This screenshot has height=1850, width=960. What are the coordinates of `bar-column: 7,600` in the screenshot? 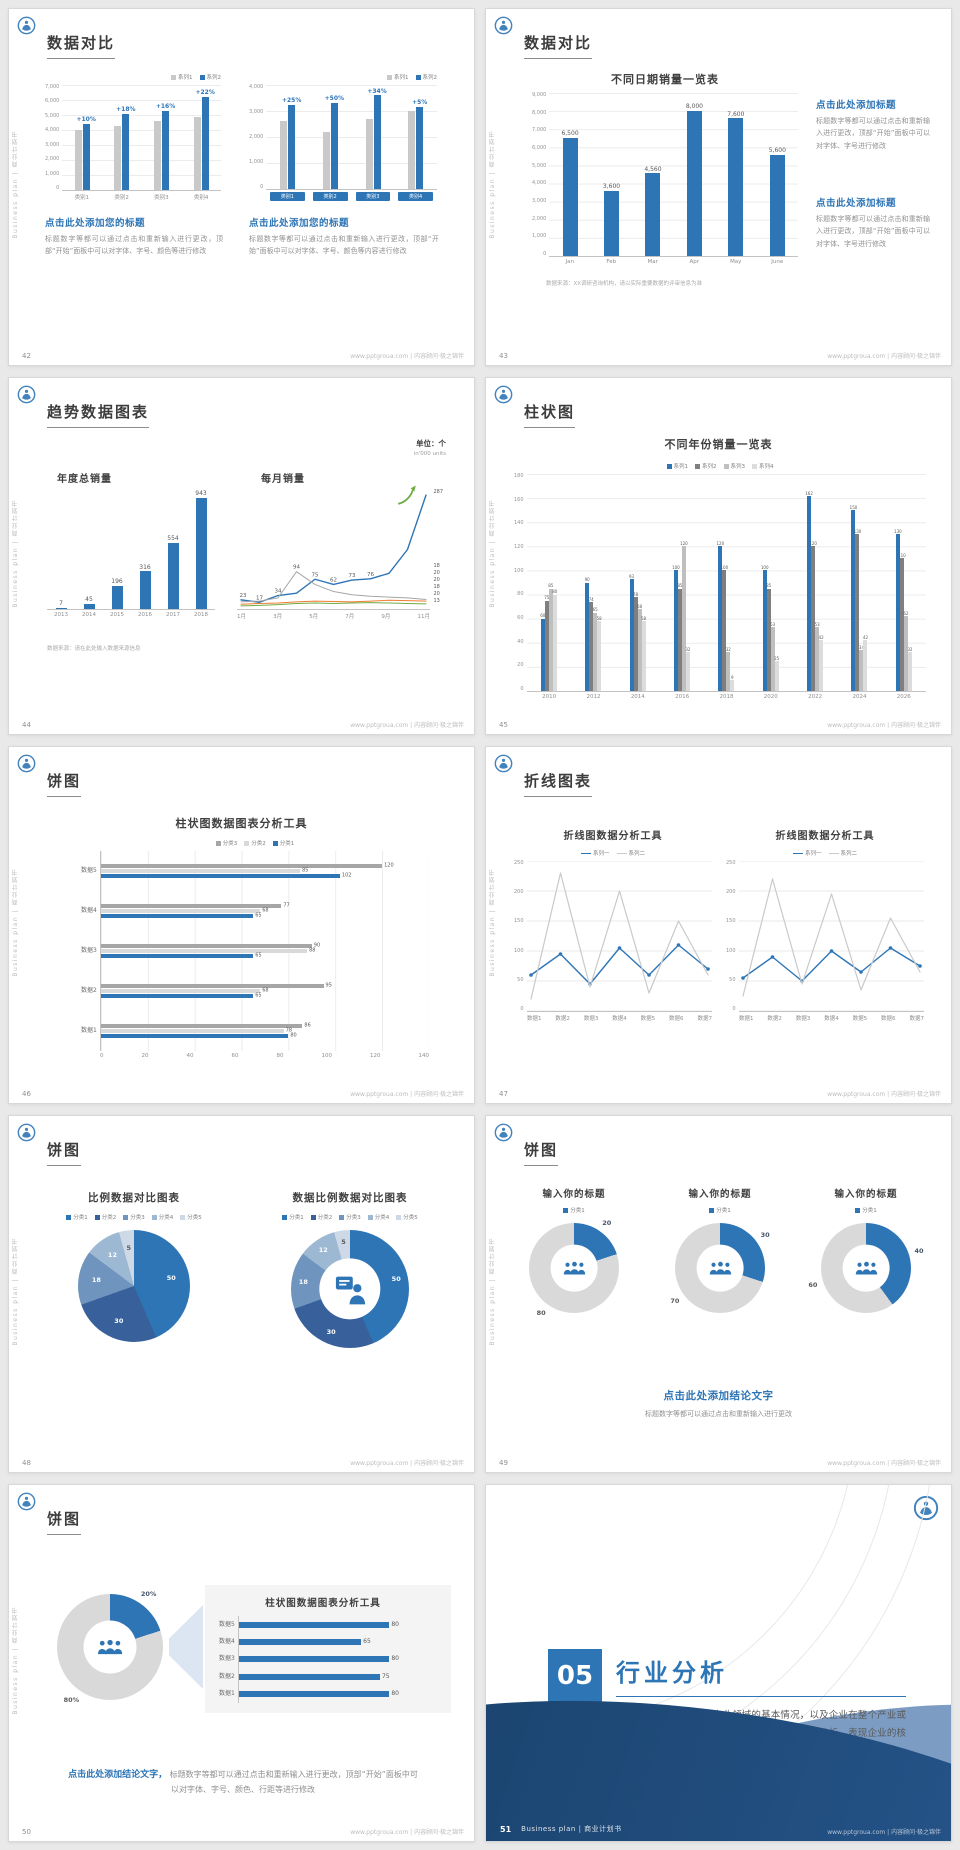 It's located at (735, 174).